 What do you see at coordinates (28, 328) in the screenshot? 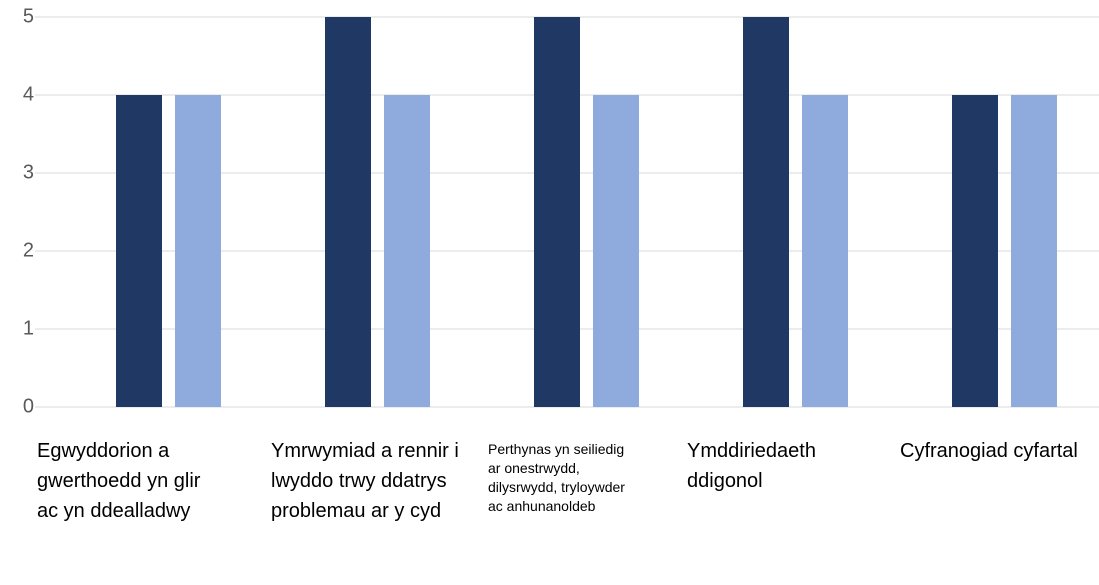
I see `y-tick-label: 1` at bounding box center [28, 328].